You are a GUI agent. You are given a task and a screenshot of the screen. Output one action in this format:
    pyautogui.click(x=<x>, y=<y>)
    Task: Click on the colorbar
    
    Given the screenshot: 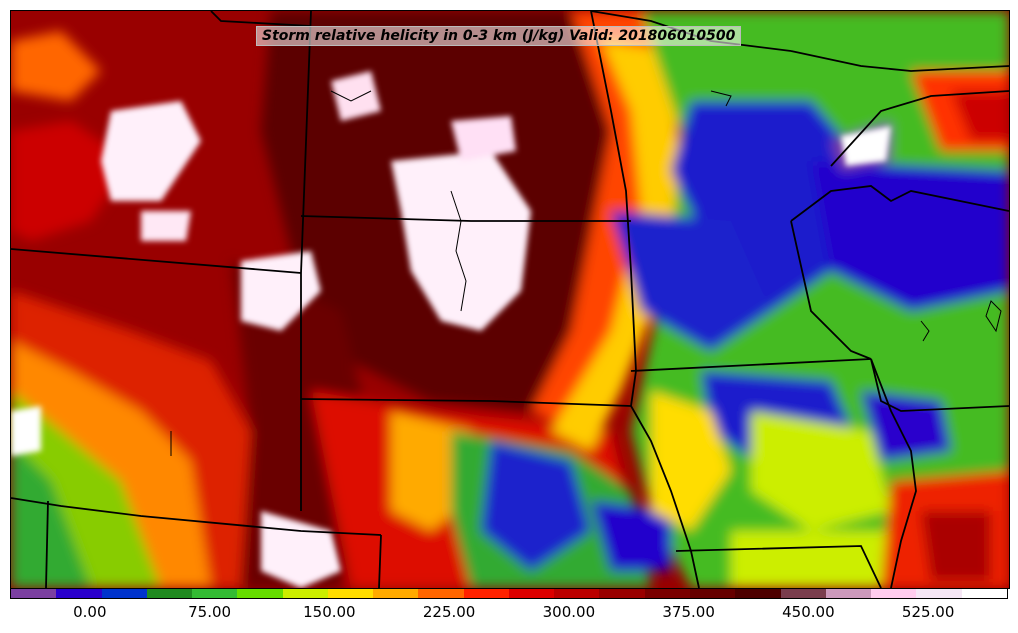 What is the action you would take?
    pyautogui.click(x=509, y=593)
    